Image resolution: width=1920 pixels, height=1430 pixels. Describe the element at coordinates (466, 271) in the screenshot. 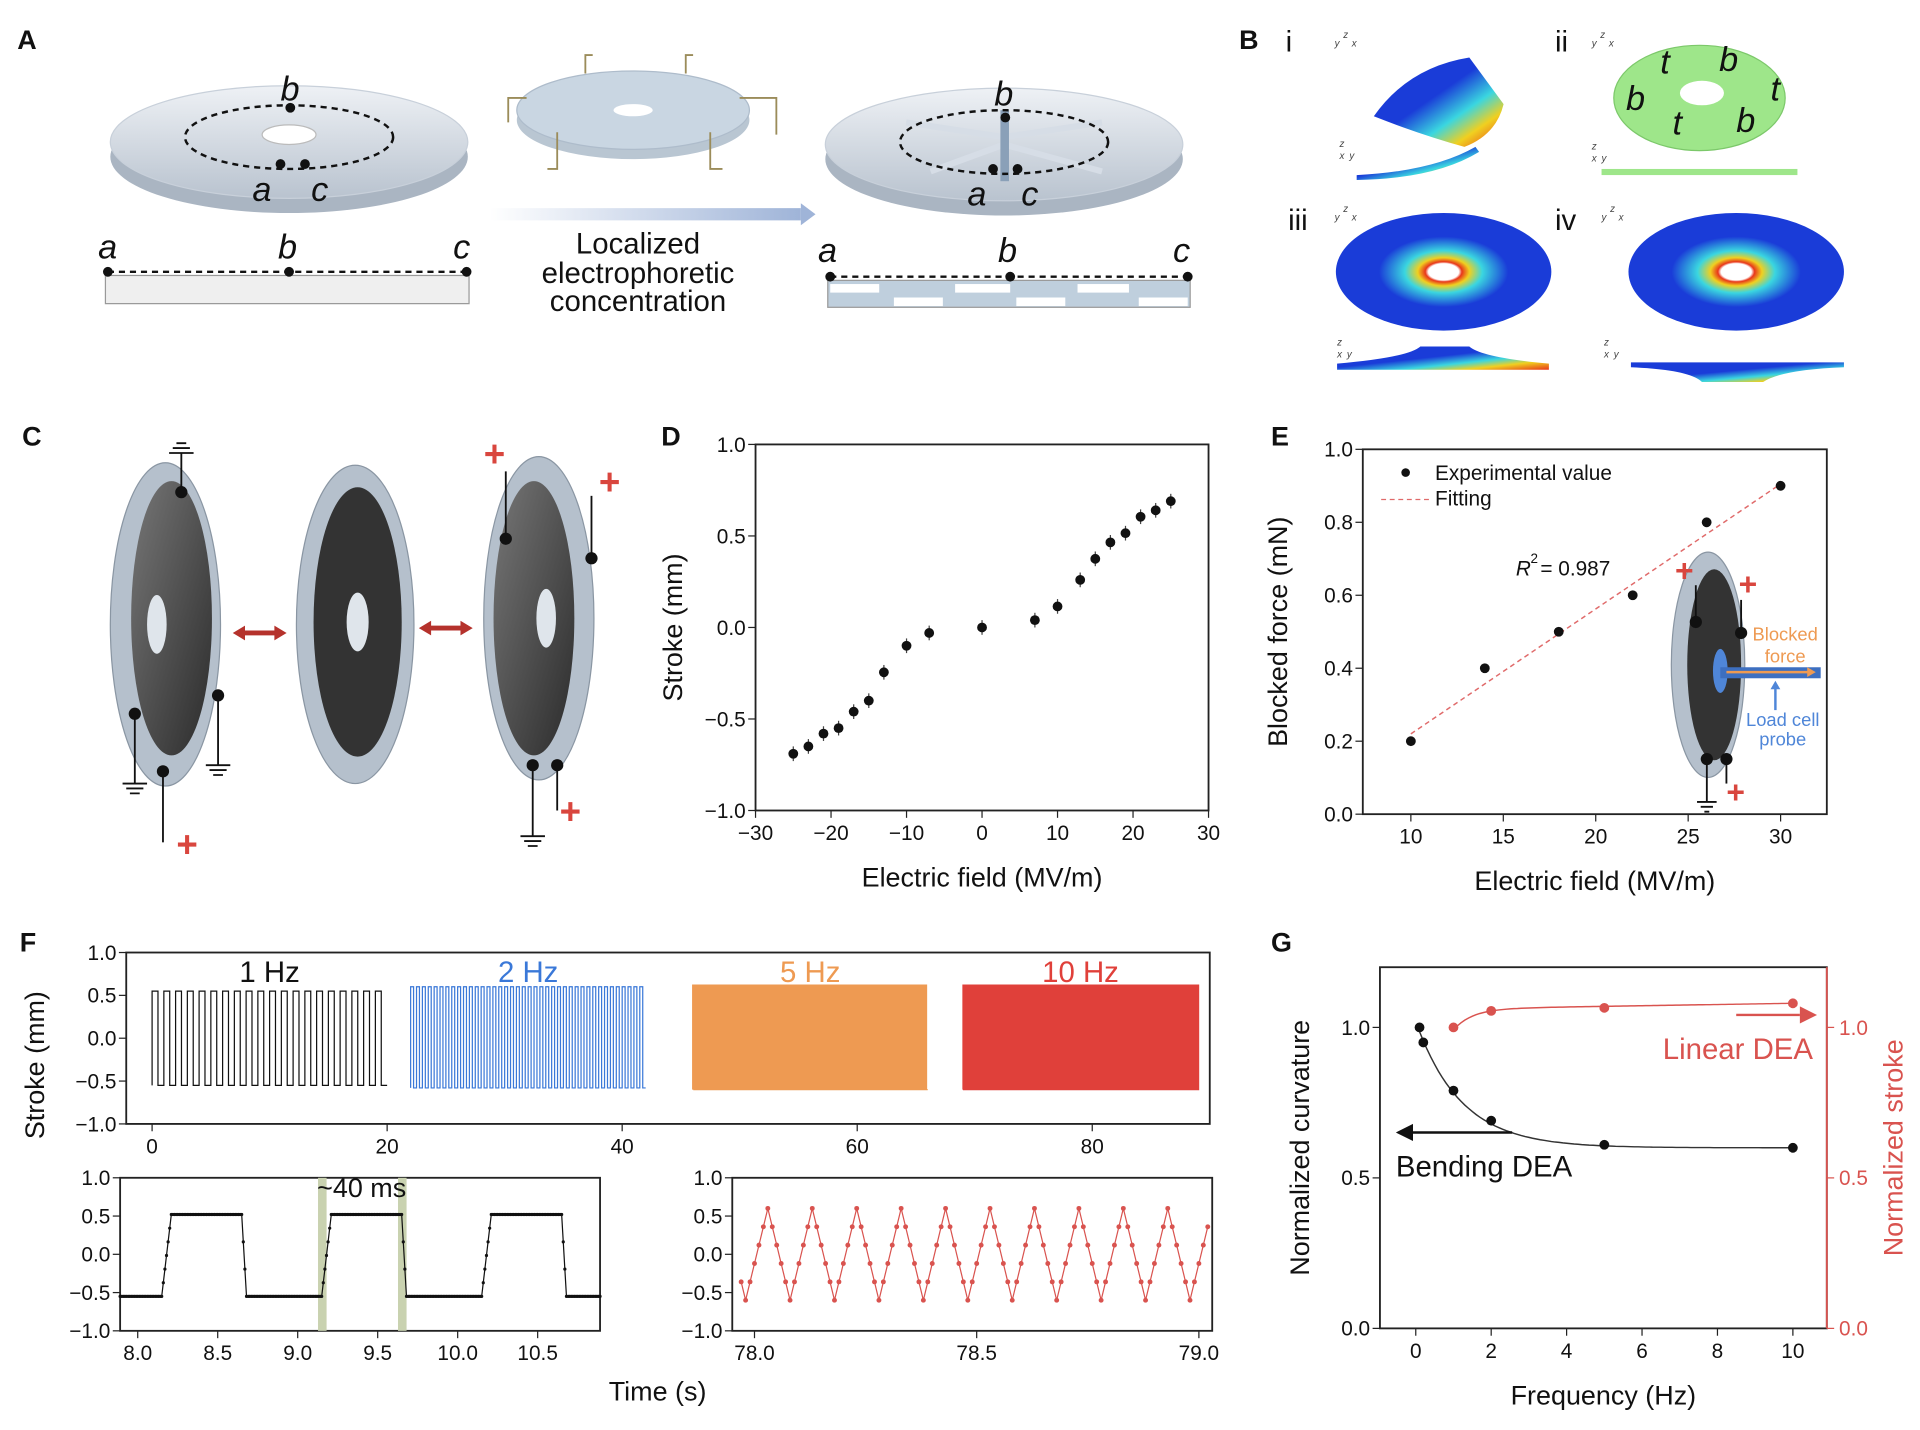

I see `dot` at that location.